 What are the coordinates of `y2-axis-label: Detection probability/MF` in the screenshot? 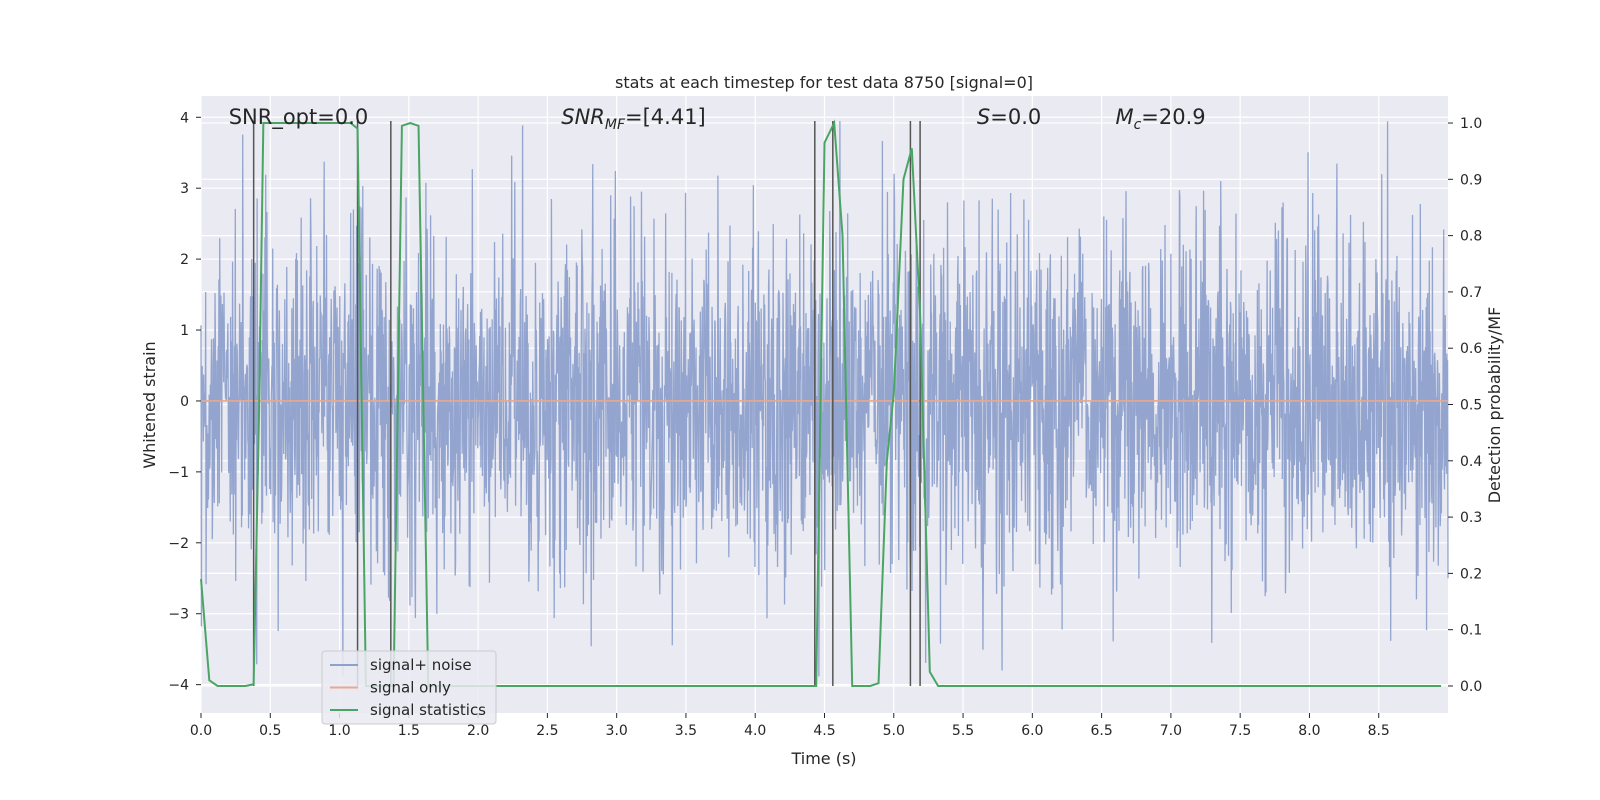 It's located at (1494, 405).